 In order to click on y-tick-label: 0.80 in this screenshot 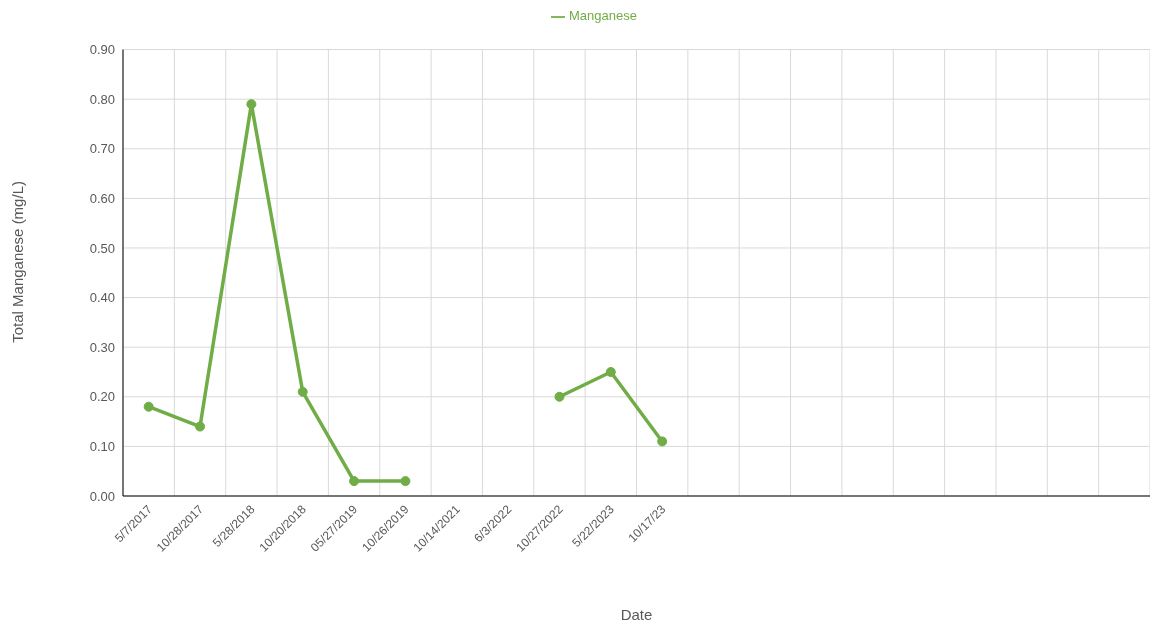, I will do `click(102, 99)`.